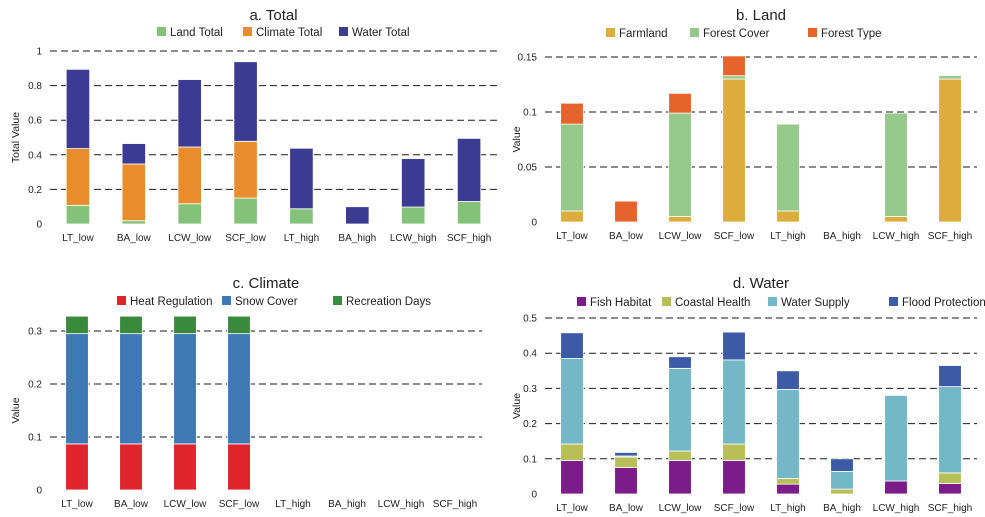 The image size is (985, 517). What do you see at coordinates (245, 169) in the screenshot?
I see `bar-climate-total-scf-low` at bounding box center [245, 169].